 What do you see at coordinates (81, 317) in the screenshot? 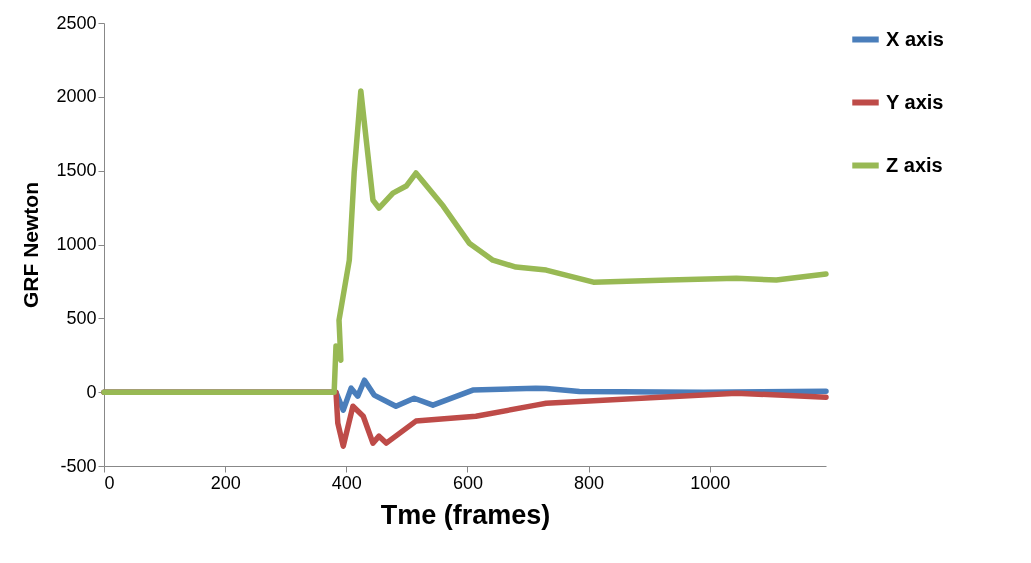
I see `y-tick-label: 500` at bounding box center [81, 317].